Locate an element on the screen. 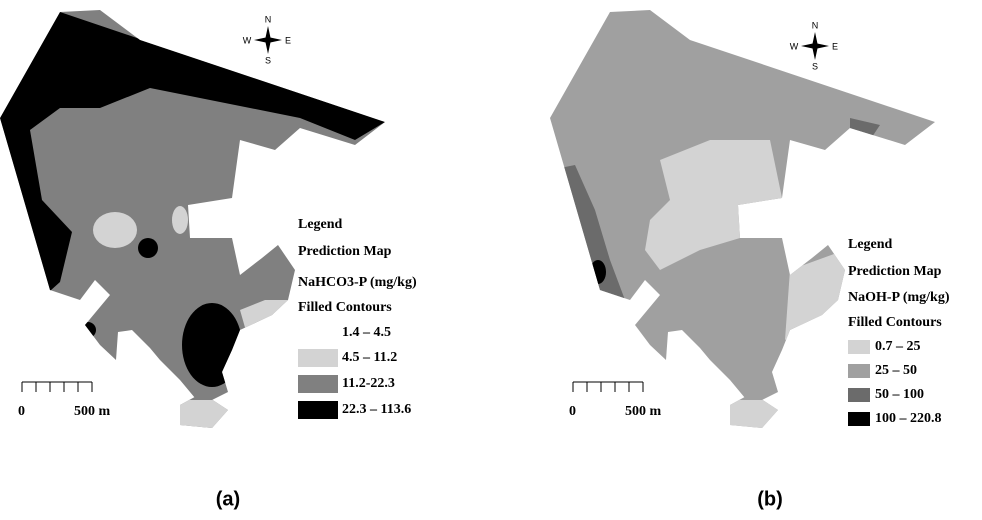  legend-class-label: 1.4 – 4.5 is located at coordinates (366, 332).